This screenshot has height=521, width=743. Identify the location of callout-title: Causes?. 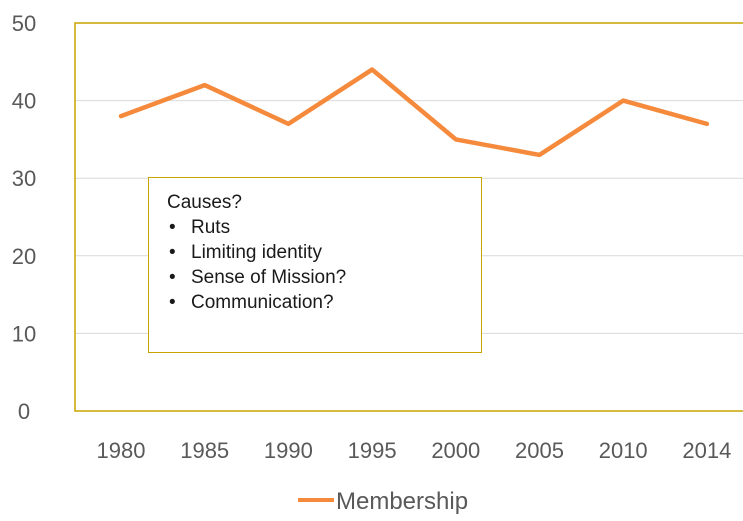
(204, 202).